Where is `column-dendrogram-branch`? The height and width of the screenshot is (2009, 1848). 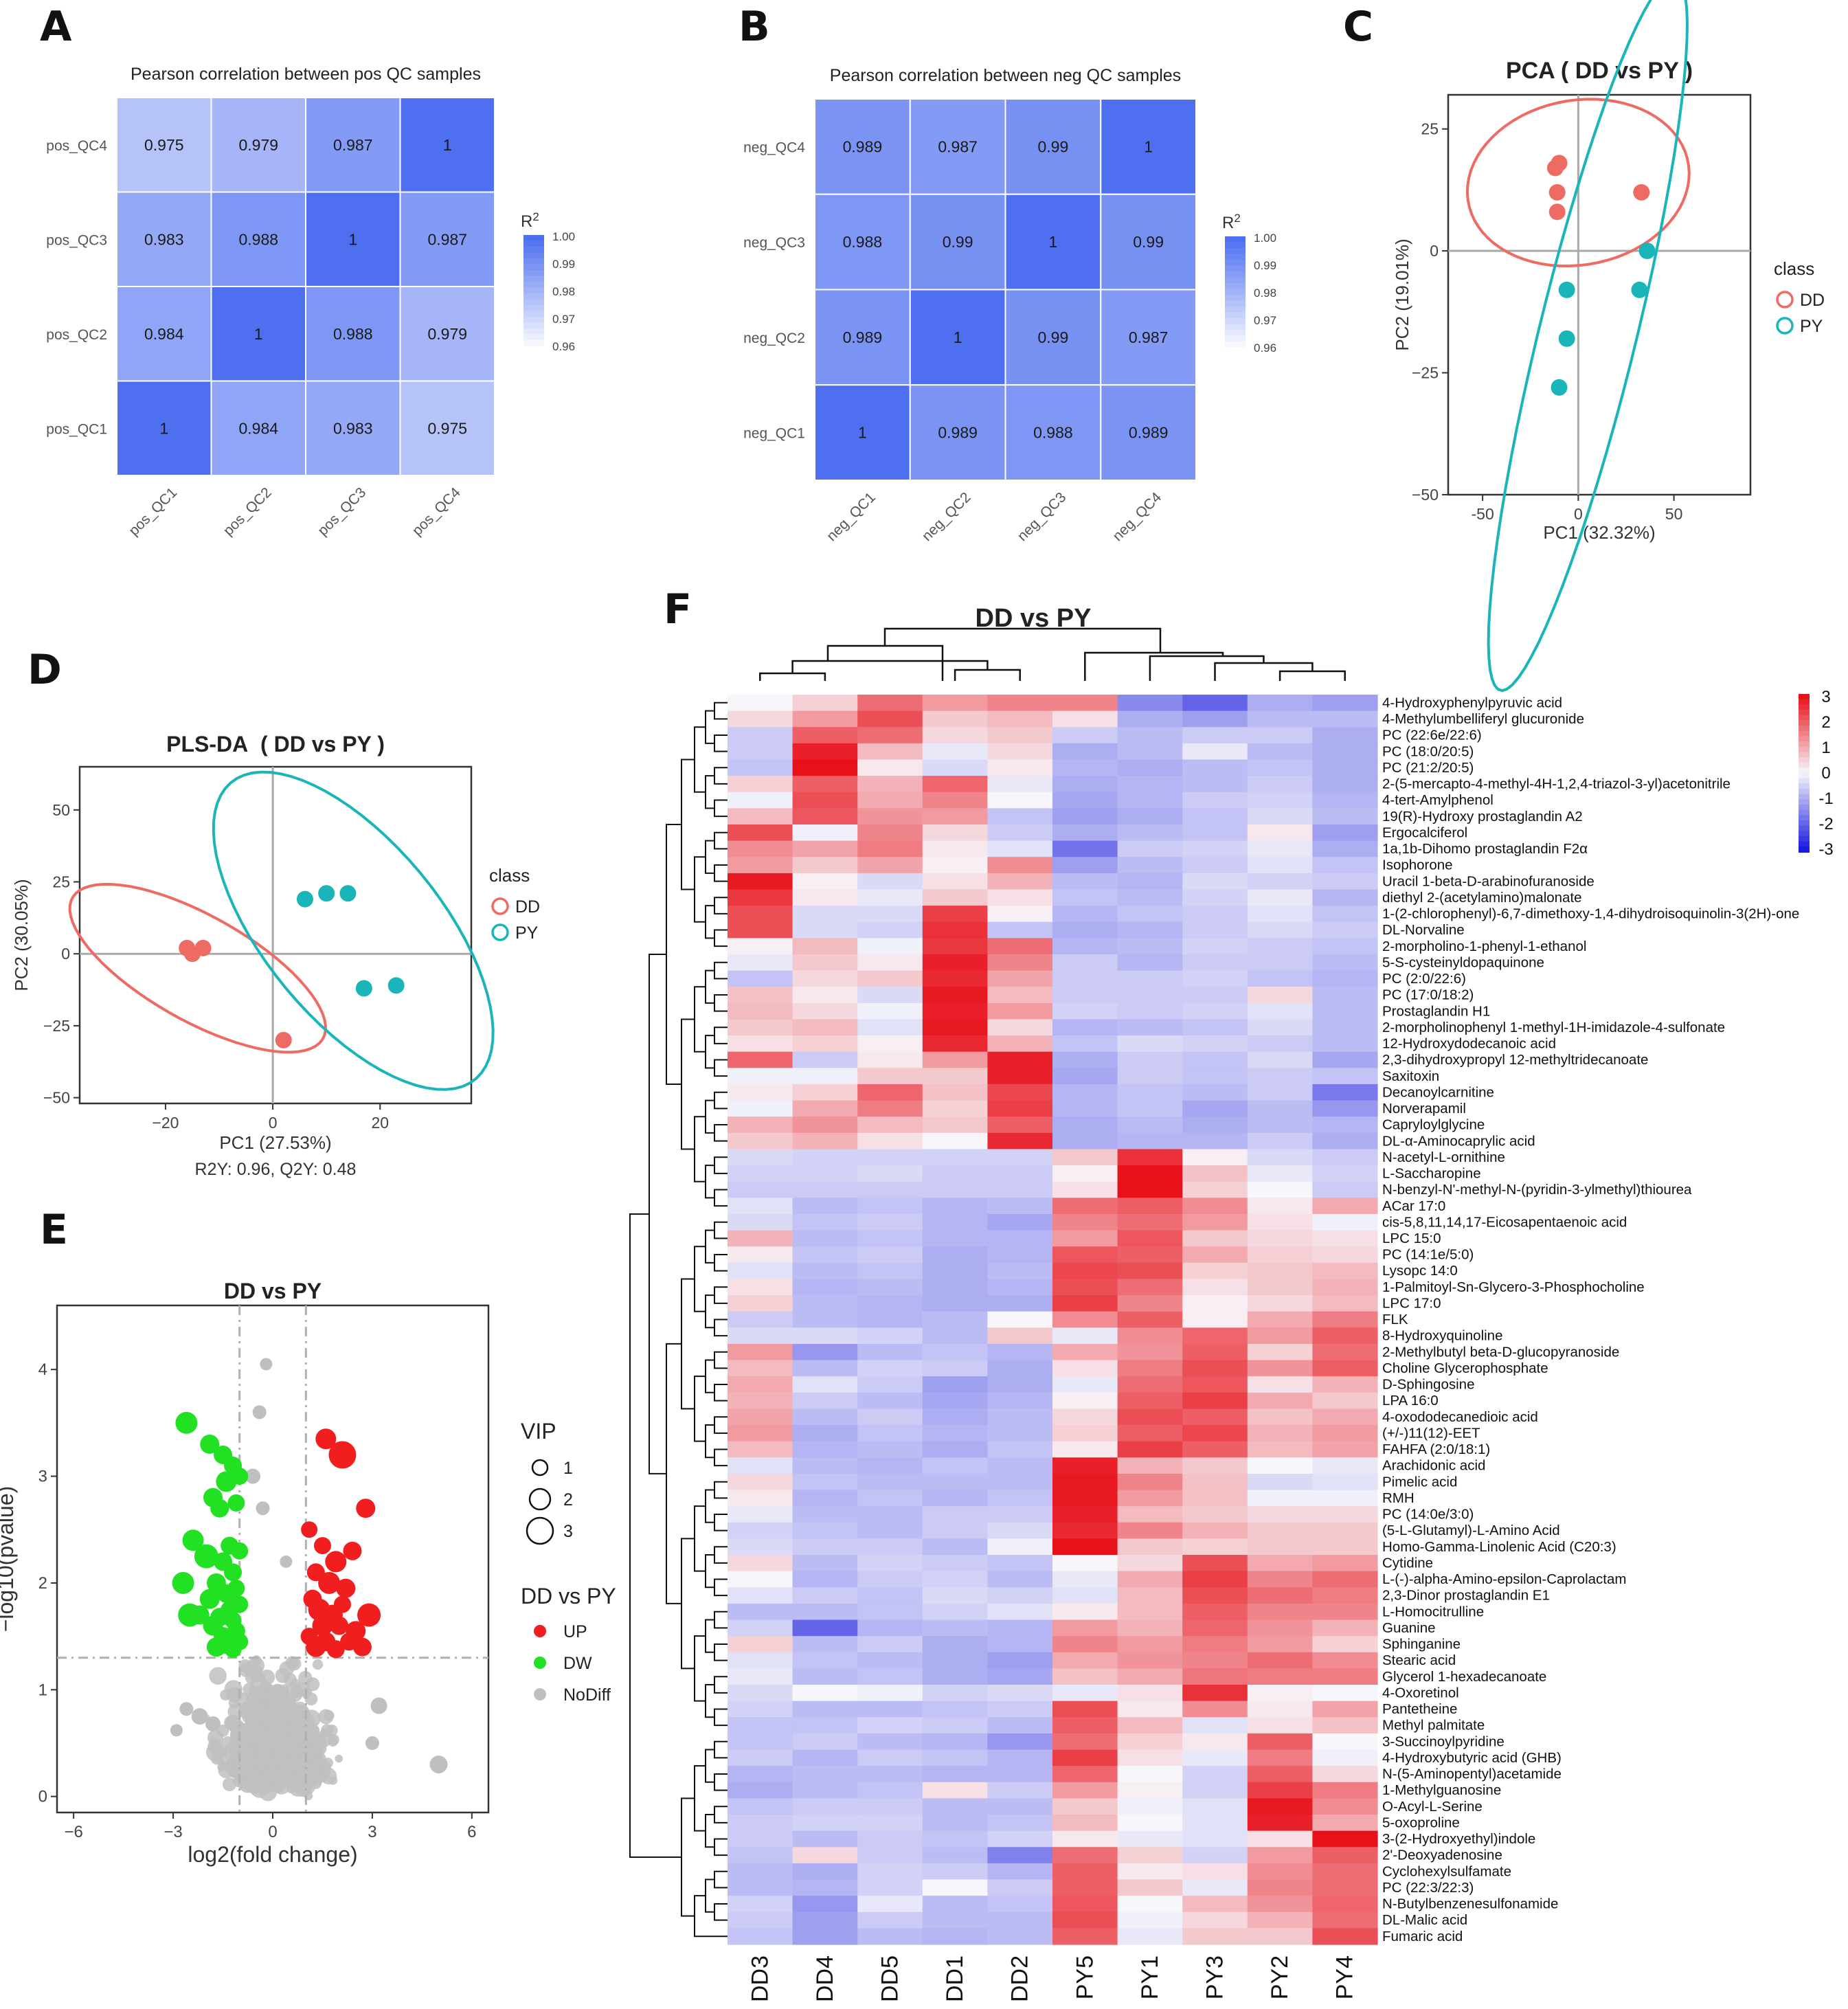
column-dendrogram-branch is located at coordinates (1154, 666).